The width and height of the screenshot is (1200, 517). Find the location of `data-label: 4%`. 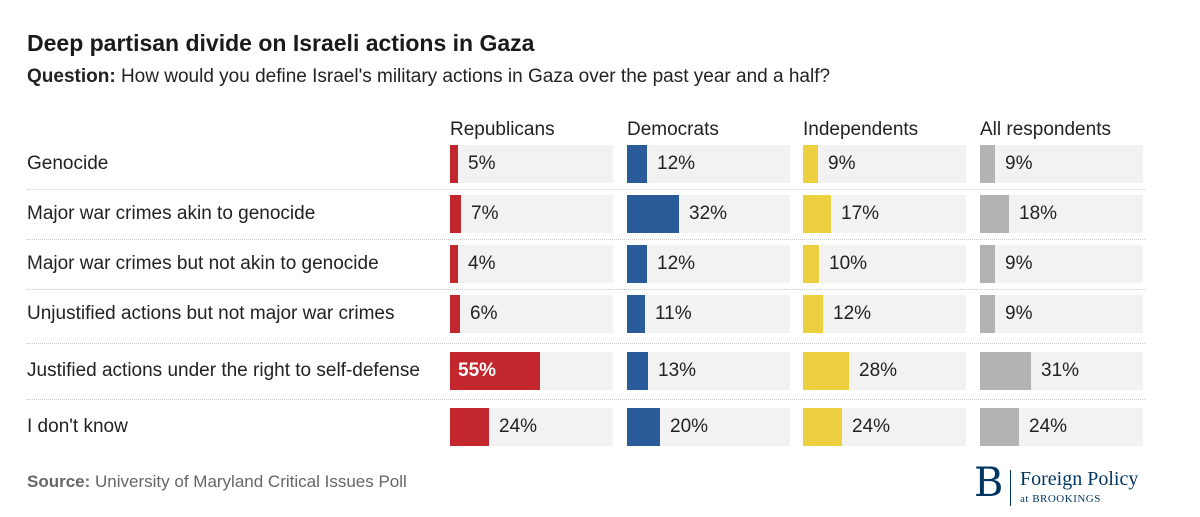

data-label: 4% is located at coordinates (482, 263).